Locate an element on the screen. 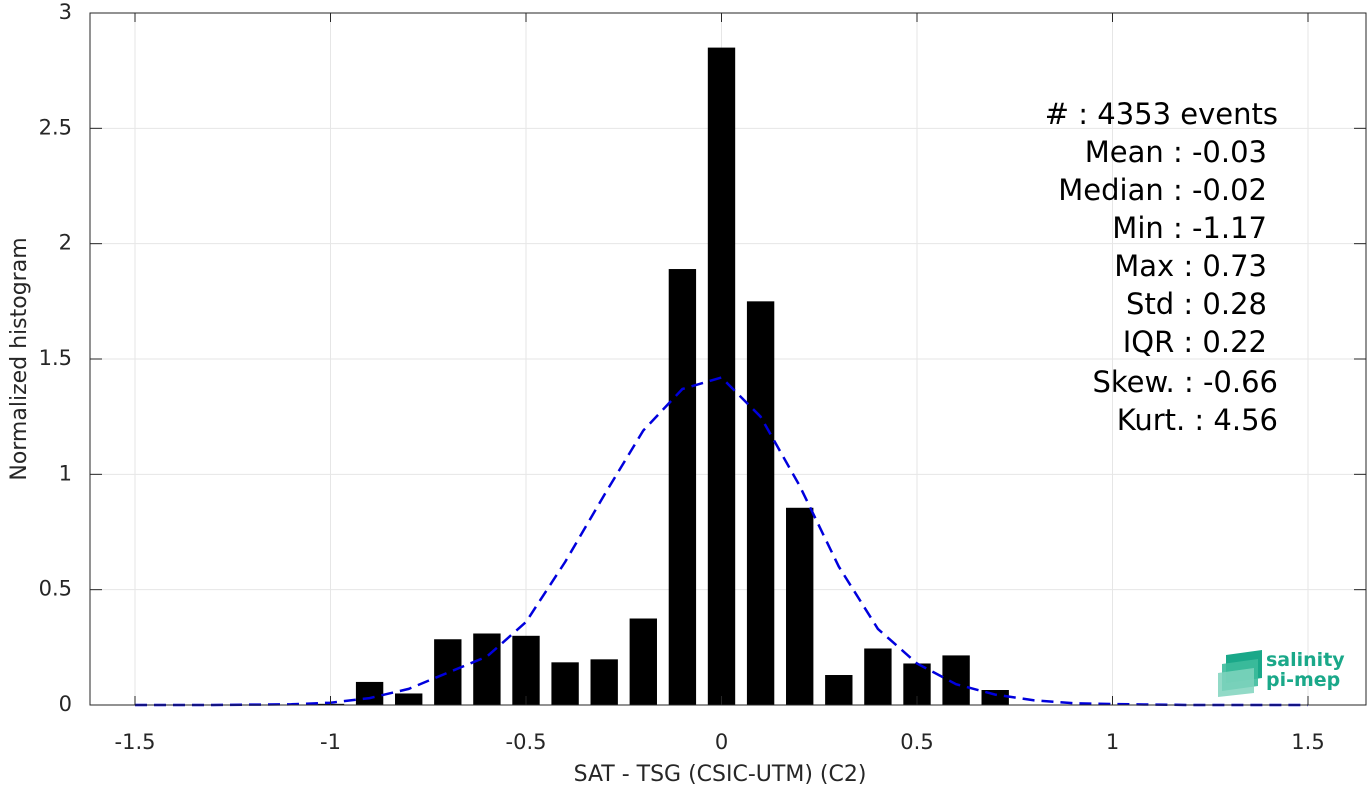 The image size is (1367, 785). salinity-pi-mep-logo: salinity pi-mep is located at coordinates (1281, 673).